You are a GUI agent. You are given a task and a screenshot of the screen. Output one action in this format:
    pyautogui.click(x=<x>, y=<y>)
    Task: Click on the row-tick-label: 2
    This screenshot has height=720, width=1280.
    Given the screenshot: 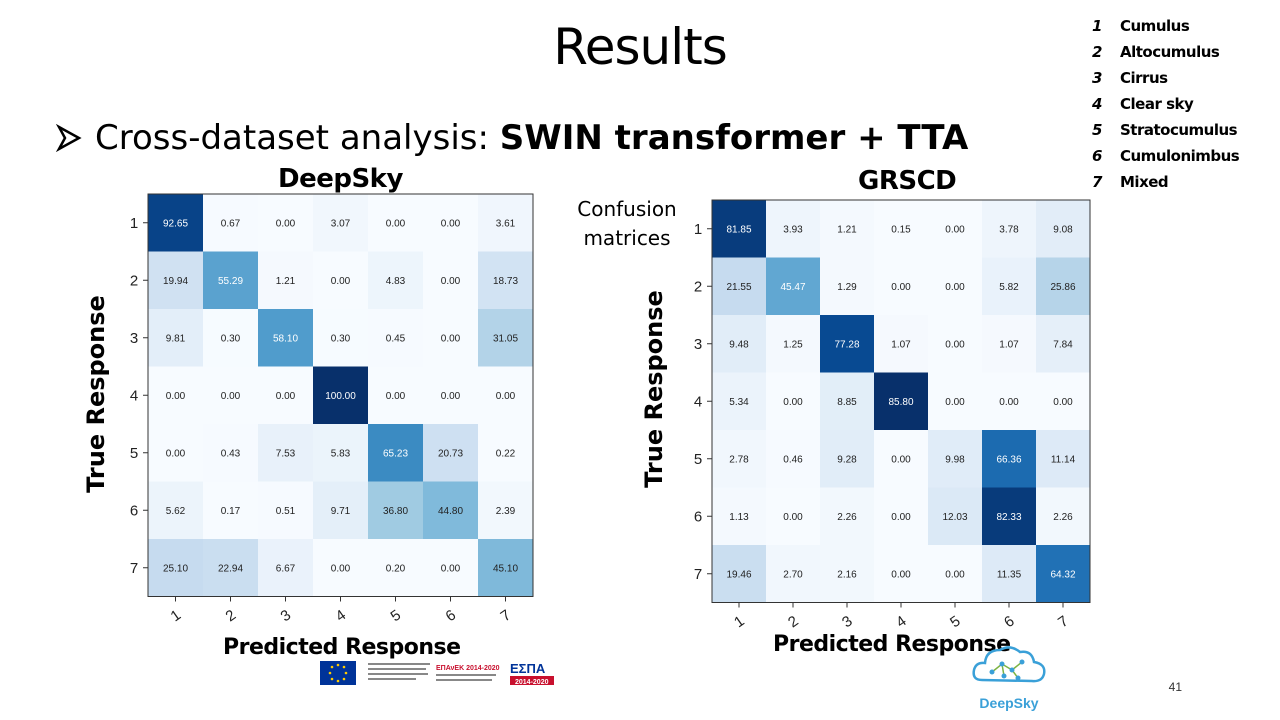 What is the action you would take?
    pyautogui.click(x=134, y=280)
    